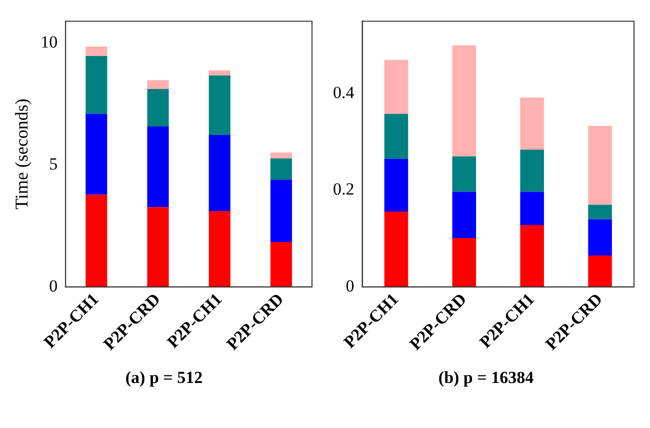  What do you see at coordinates (486, 378) in the screenshot?
I see `text: (b) p = 16384` at bounding box center [486, 378].